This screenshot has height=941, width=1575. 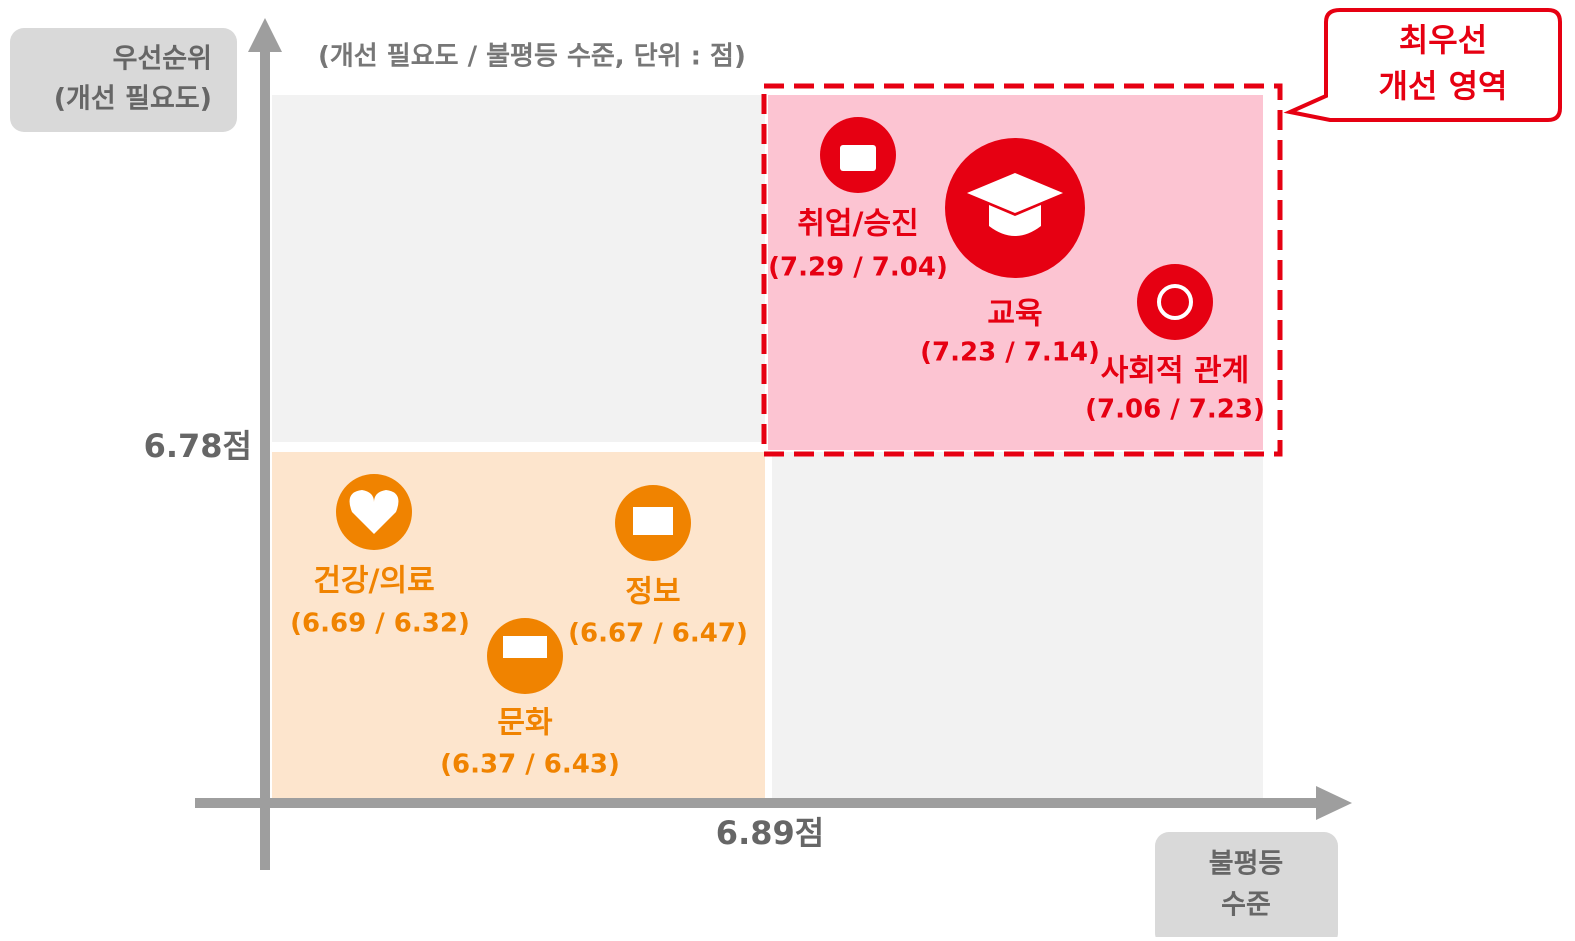 I want to click on item-scores: (6.69 / 6.32), so click(x=380, y=624).